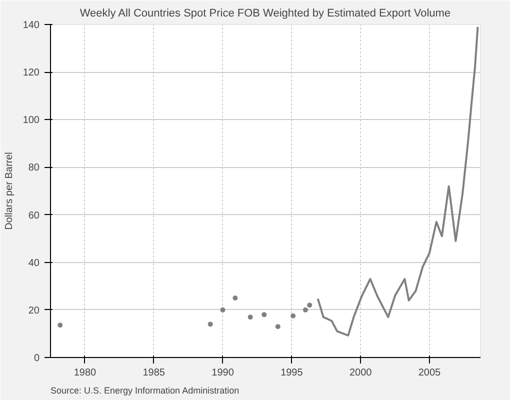  Describe the element at coordinates (34, 168) in the screenshot. I see `y-tick-label: 80` at that location.